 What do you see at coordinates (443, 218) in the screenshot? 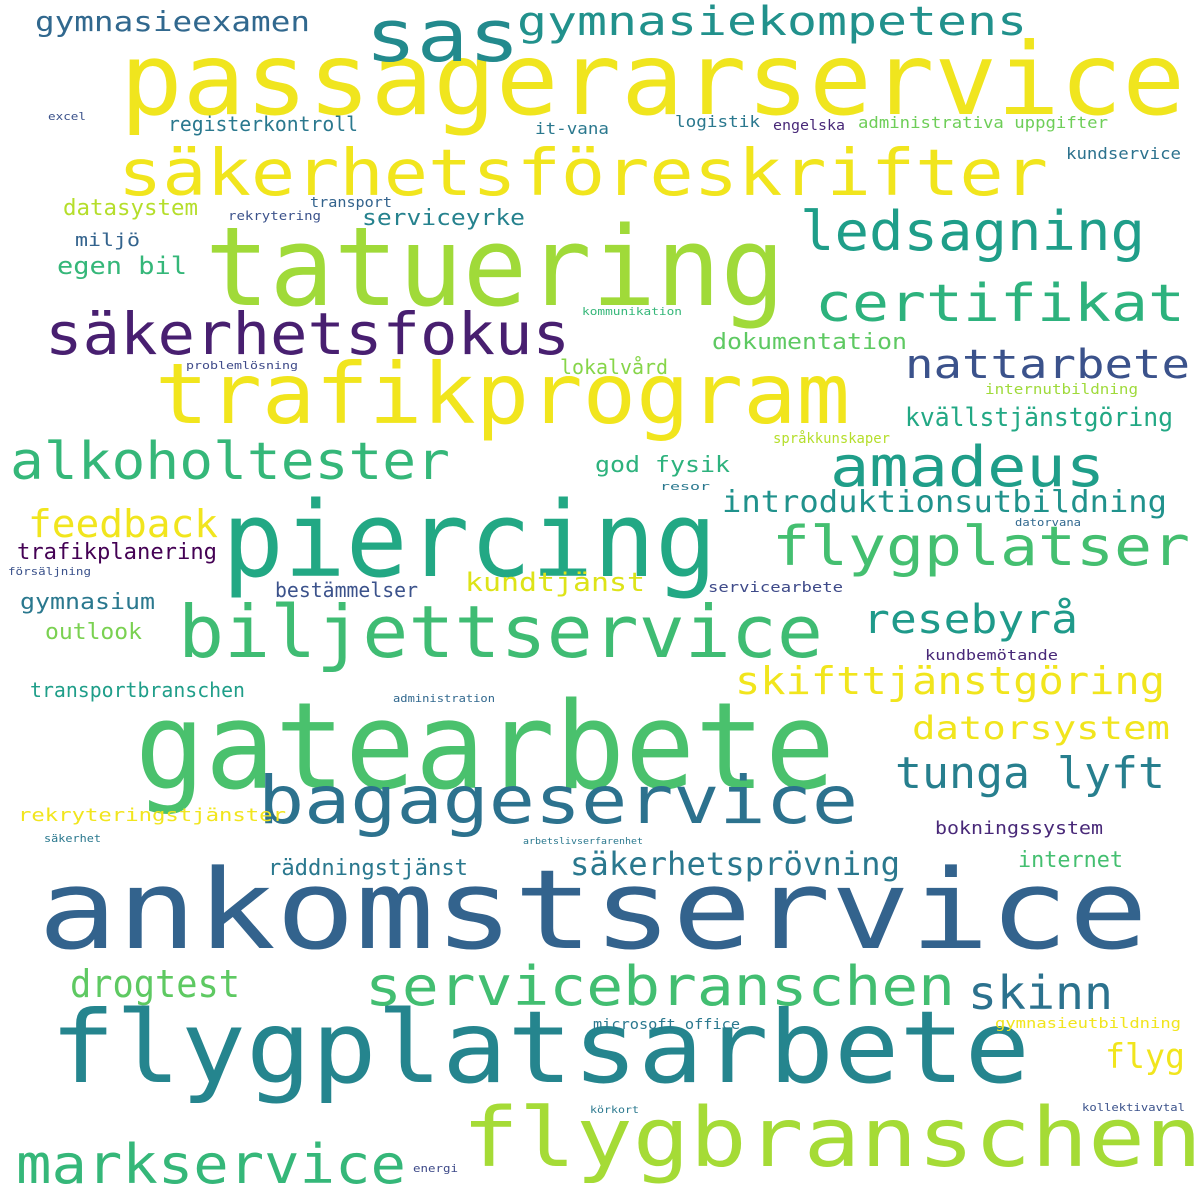
I see `word-serviceyrke: serviceyrke` at bounding box center [443, 218].